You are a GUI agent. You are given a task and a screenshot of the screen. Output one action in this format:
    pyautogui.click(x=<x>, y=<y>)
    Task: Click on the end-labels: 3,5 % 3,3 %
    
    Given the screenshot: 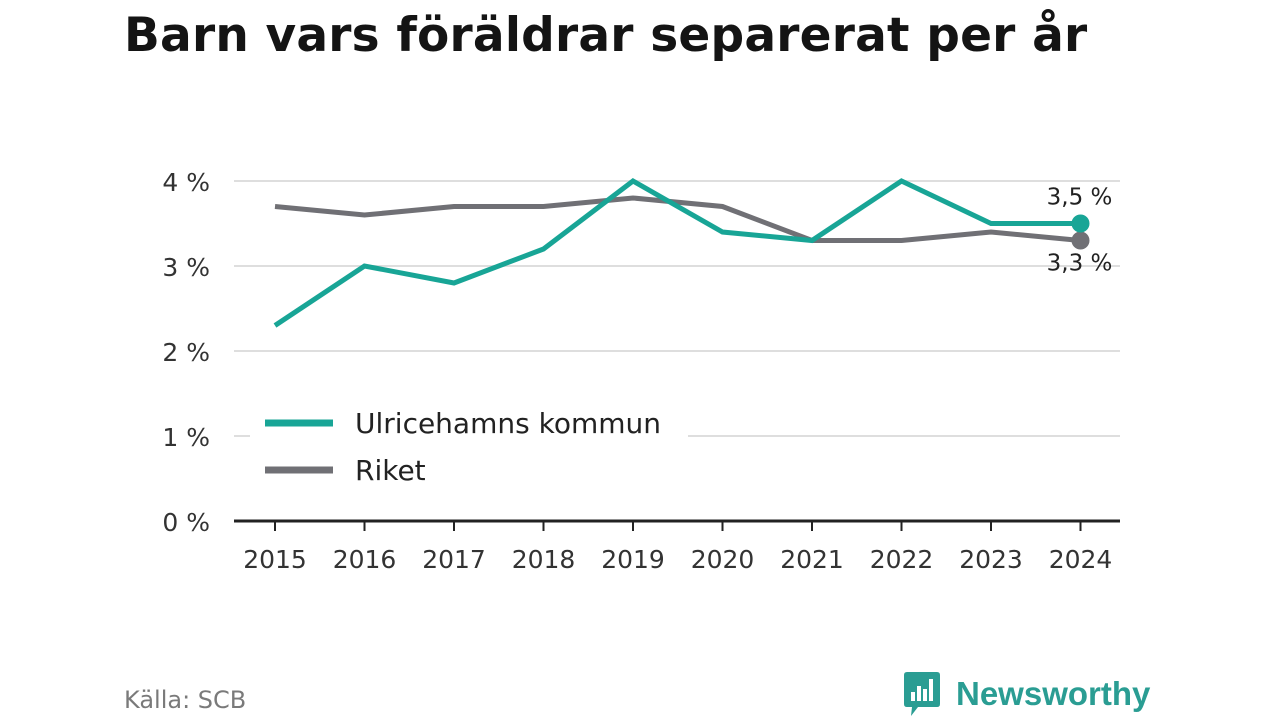 What is the action you would take?
    pyautogui.click(x=1080, y=231)
    